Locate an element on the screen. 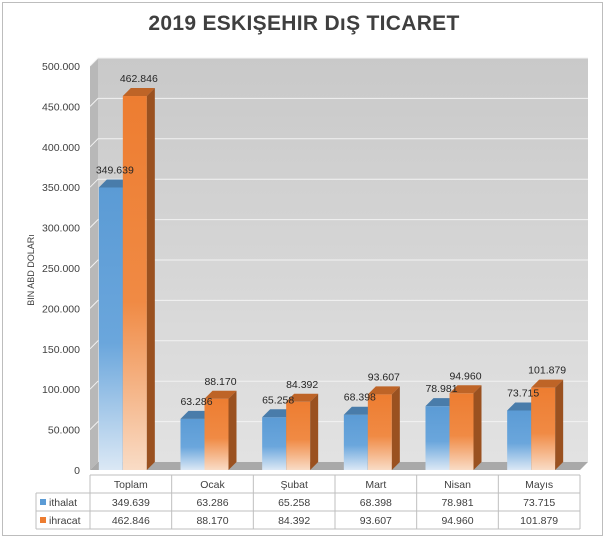 Image resolution: width=608 pixels, height=540 pixels. data-label: 63.286 is located at coordinates (196, 402).